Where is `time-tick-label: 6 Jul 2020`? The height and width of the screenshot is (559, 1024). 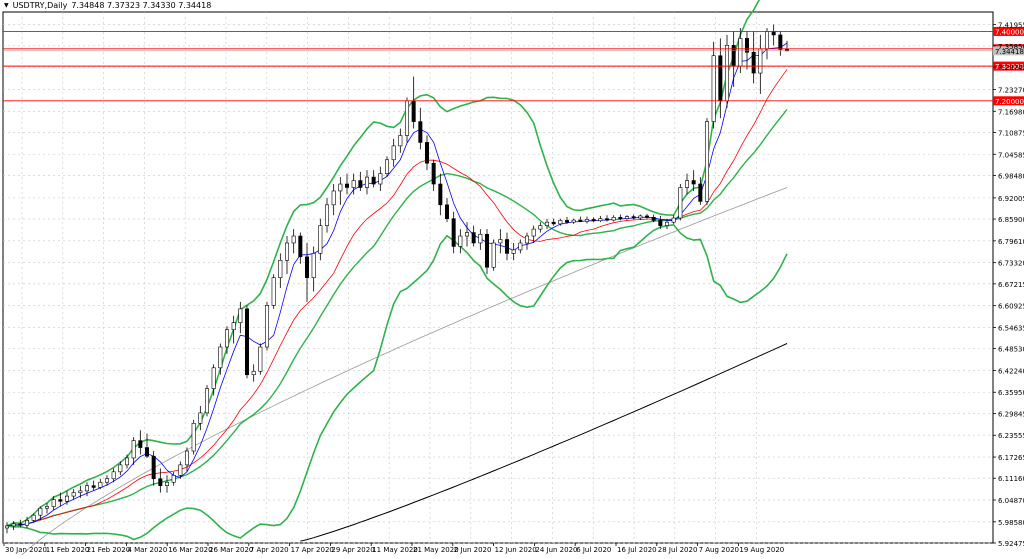 time-tick-label: 6 Jul 2020 is located at coordinates (593, 550).